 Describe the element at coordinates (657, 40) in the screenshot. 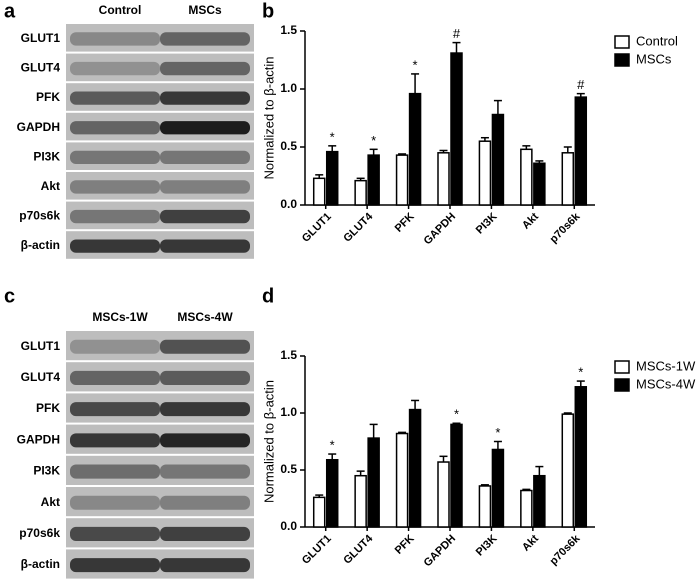

I see `legend-label: Control` at that location.